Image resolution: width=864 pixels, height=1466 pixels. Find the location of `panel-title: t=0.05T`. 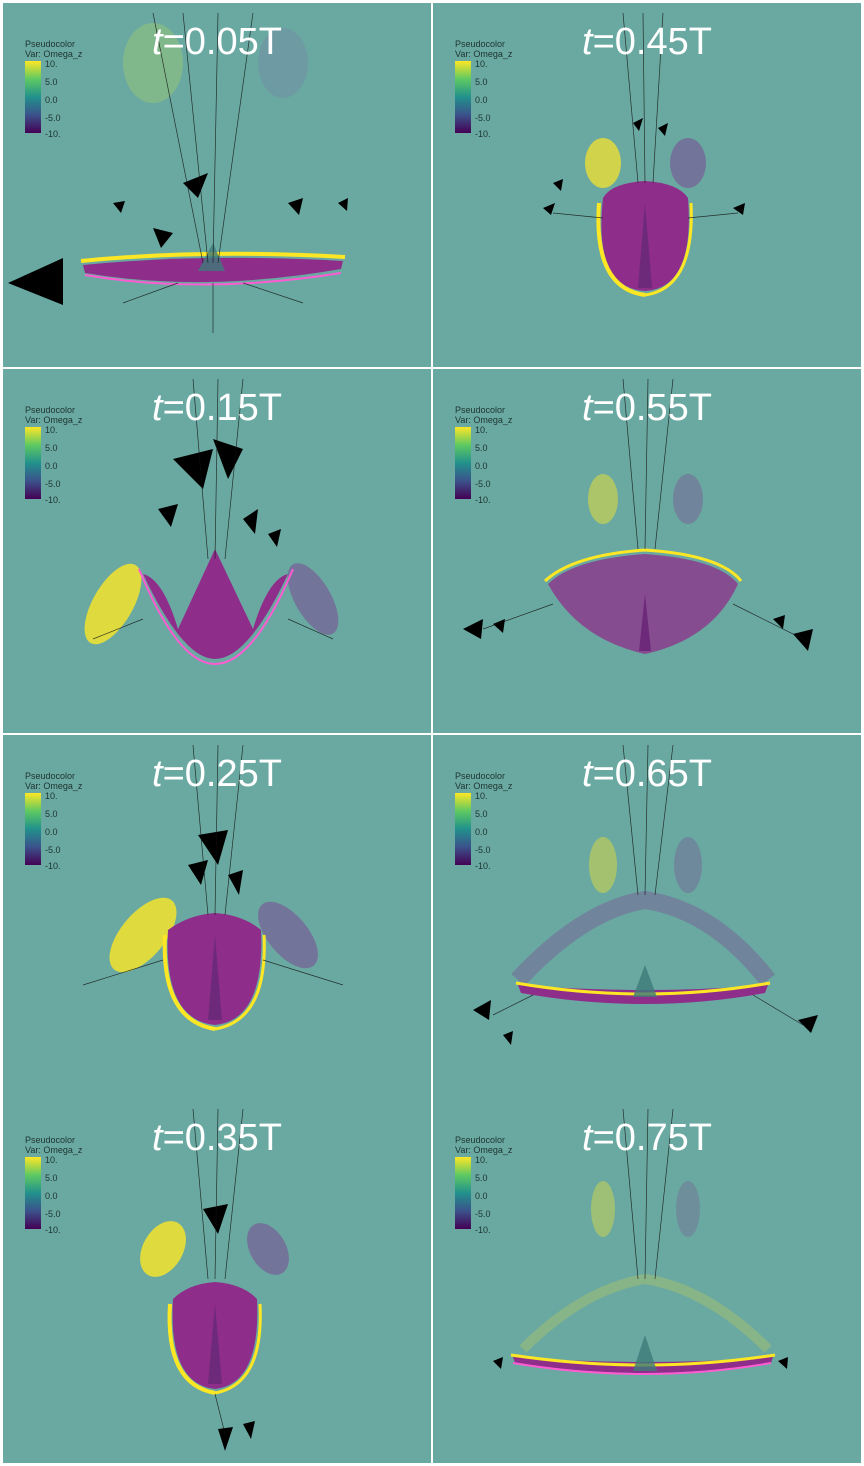

panel-title: t=0.05T is located at coordinates (217, 42).